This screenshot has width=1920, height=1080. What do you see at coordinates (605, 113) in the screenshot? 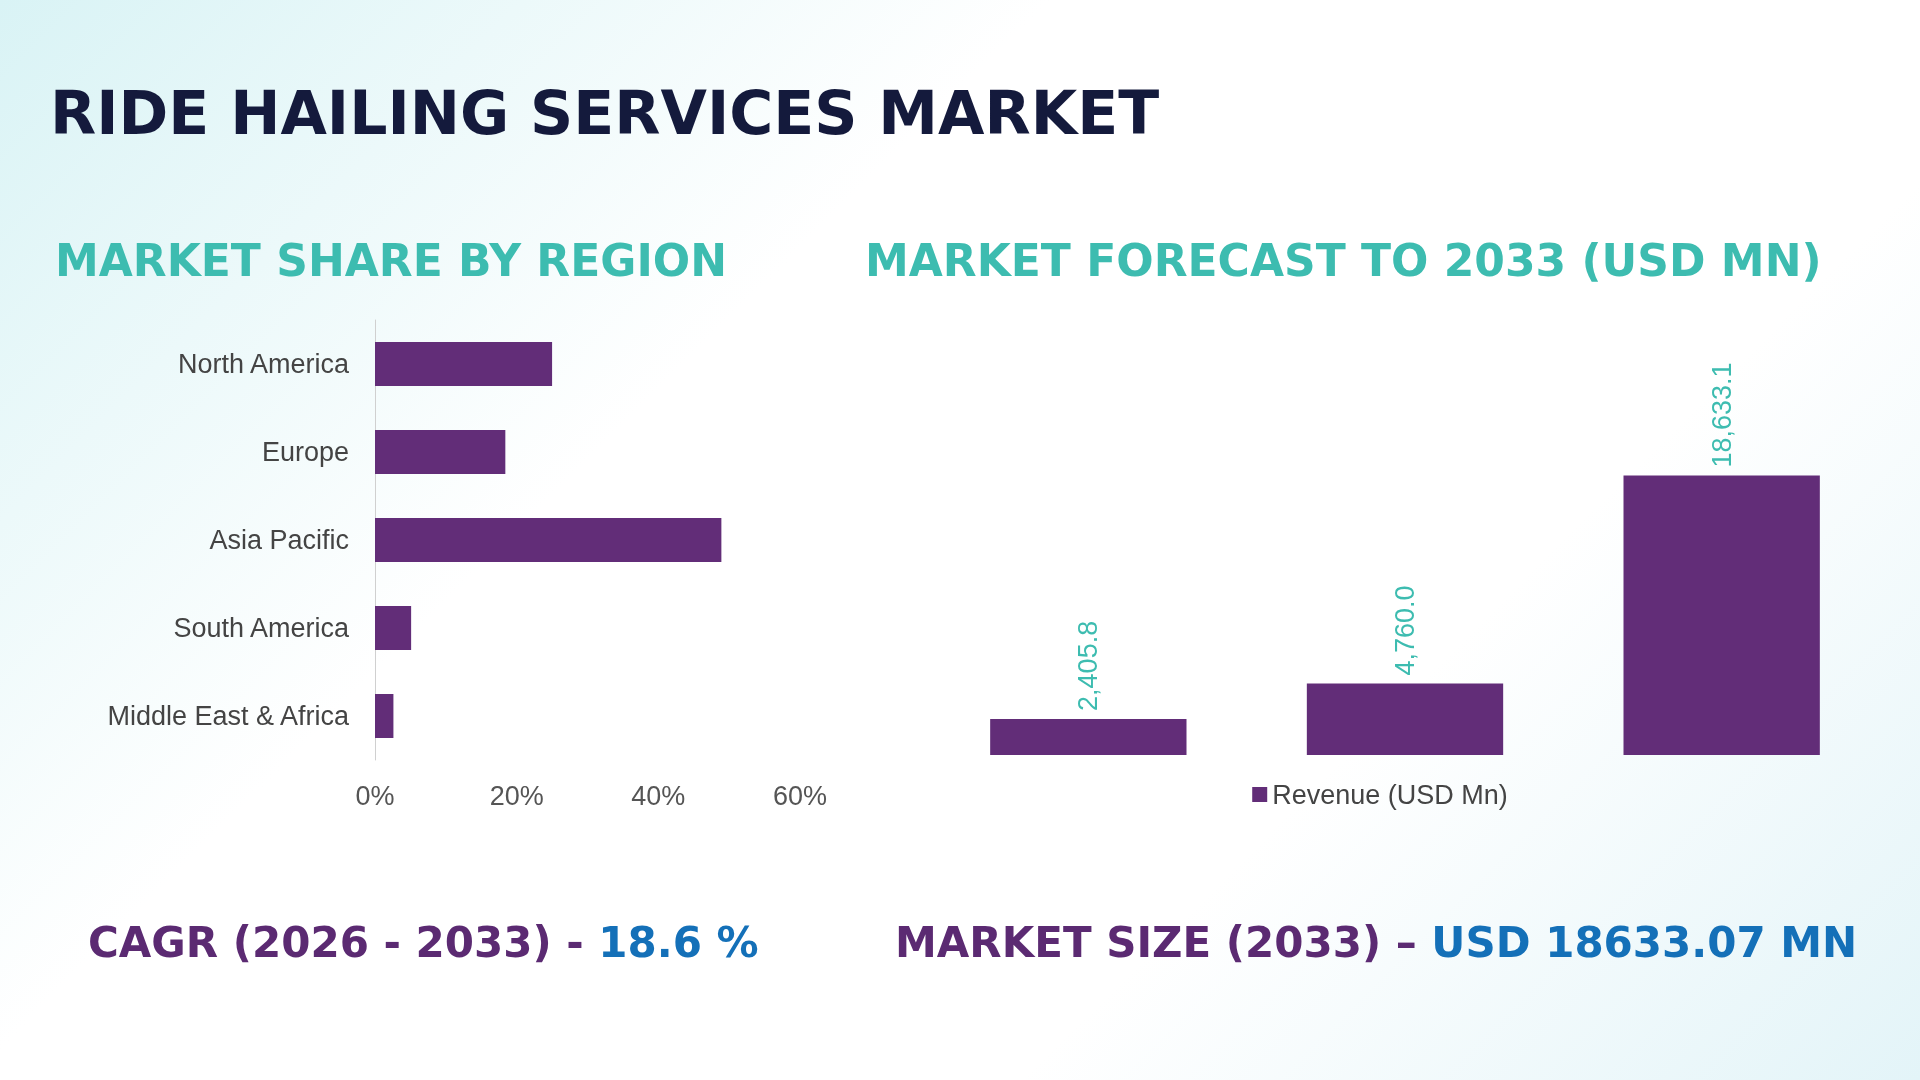
I see `text: RIDE HAILING SERVICES MARKET` at bounding box center [605, 113].